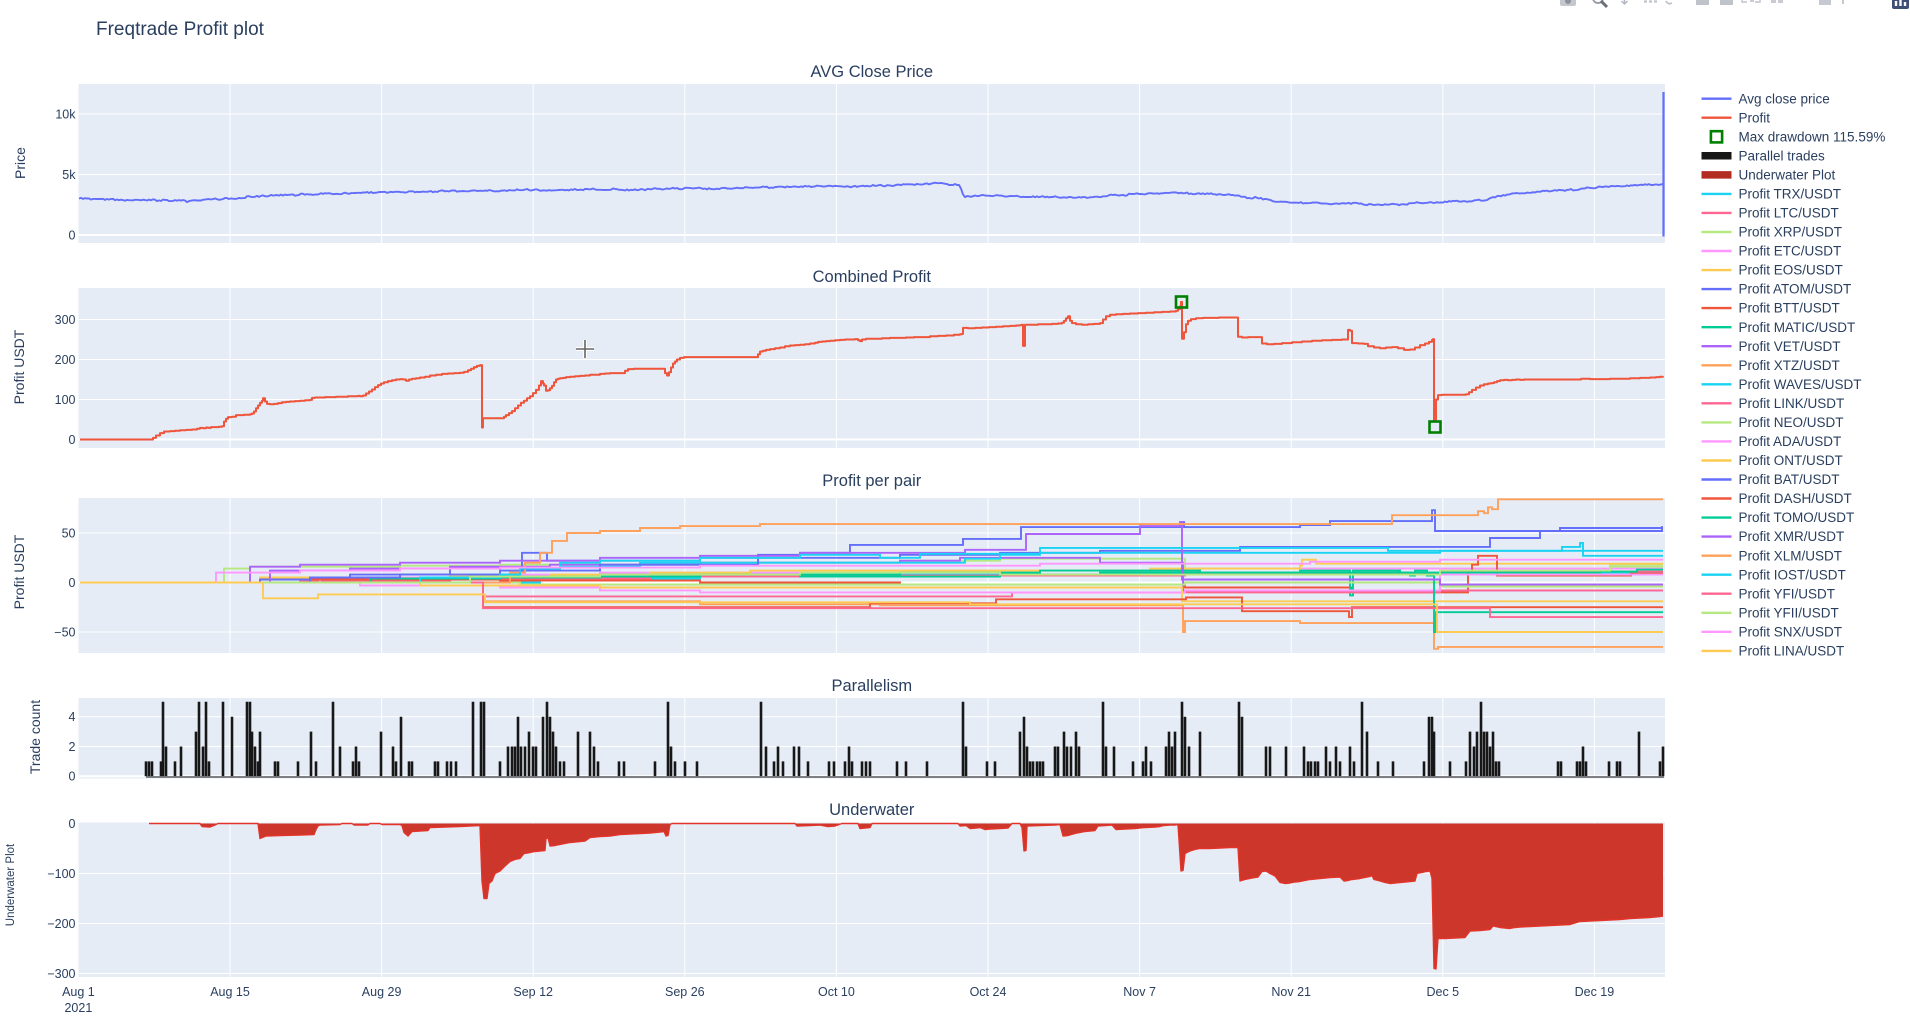 The width and height of the screenshot is (1910, 1024). What do you see at coordinates (685, 992) in the screenshot?
I see `svg-text: Sep 26` at bounding box center [685, 992].